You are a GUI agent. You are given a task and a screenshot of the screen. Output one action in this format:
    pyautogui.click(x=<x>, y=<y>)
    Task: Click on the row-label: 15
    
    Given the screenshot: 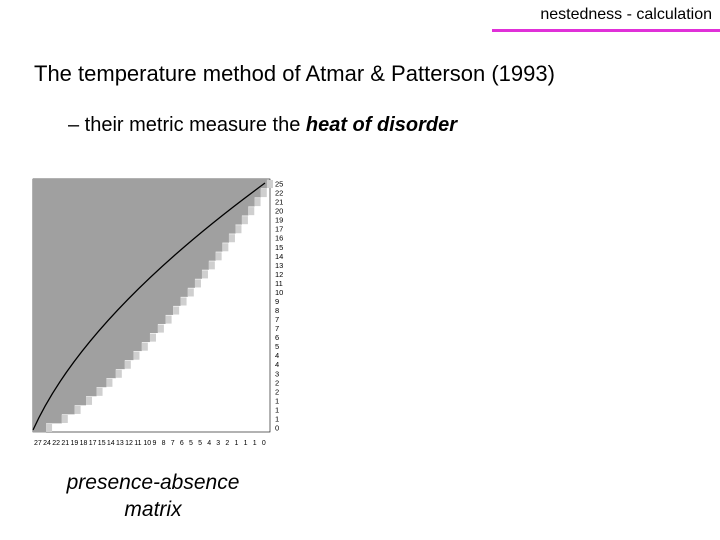 What is the action you would take?
    pyautogui.click(x=279, y=247)
    